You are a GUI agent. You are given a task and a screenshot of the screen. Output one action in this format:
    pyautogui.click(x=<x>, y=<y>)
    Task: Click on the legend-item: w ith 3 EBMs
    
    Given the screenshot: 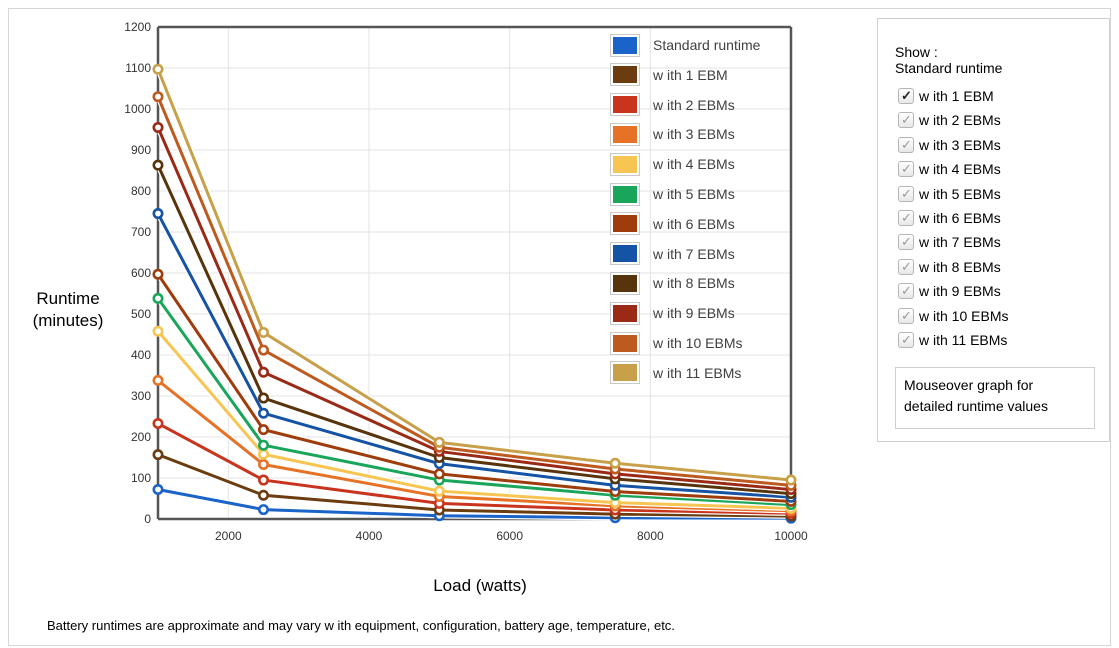 What is the action you would take?
    pyautogui.click(x=672, y=134)
    